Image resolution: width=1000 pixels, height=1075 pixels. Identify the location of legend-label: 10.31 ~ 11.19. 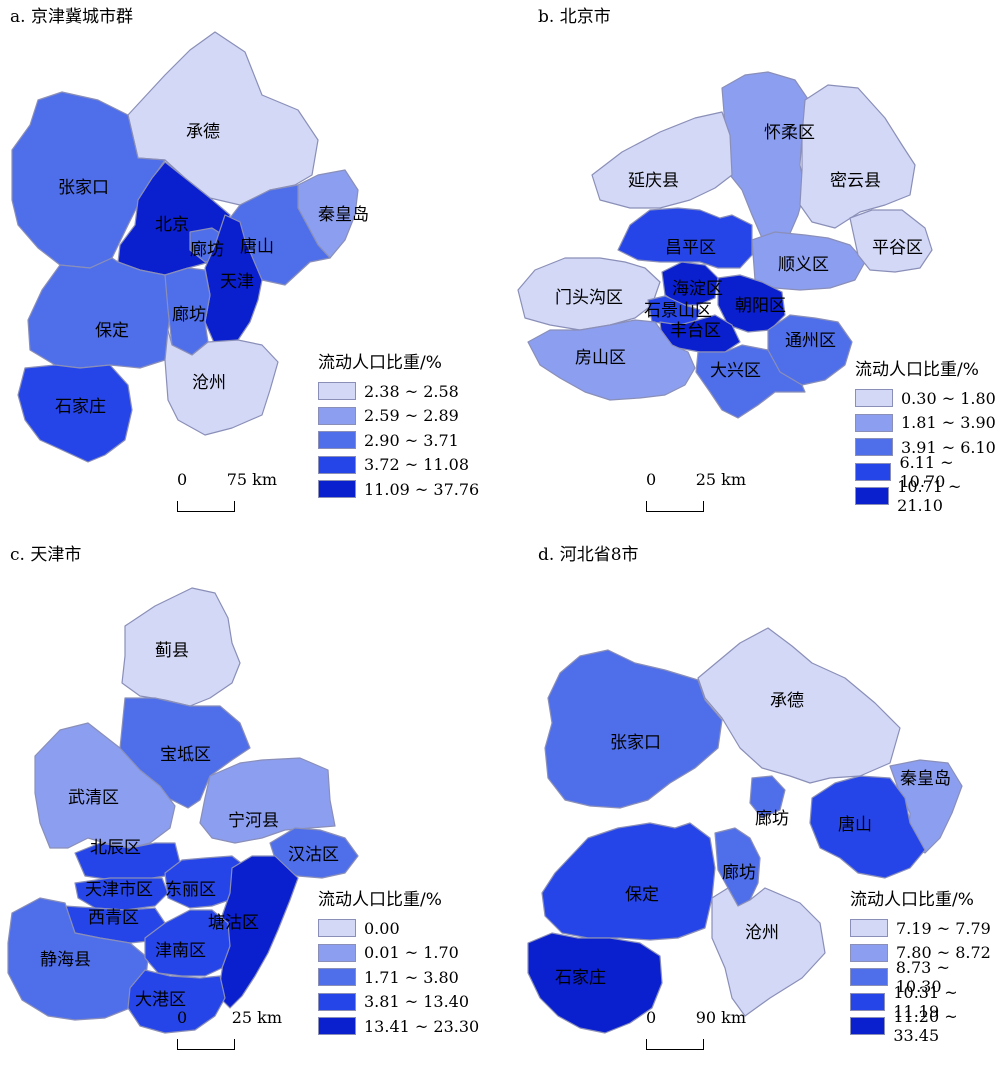
(925, 1001).